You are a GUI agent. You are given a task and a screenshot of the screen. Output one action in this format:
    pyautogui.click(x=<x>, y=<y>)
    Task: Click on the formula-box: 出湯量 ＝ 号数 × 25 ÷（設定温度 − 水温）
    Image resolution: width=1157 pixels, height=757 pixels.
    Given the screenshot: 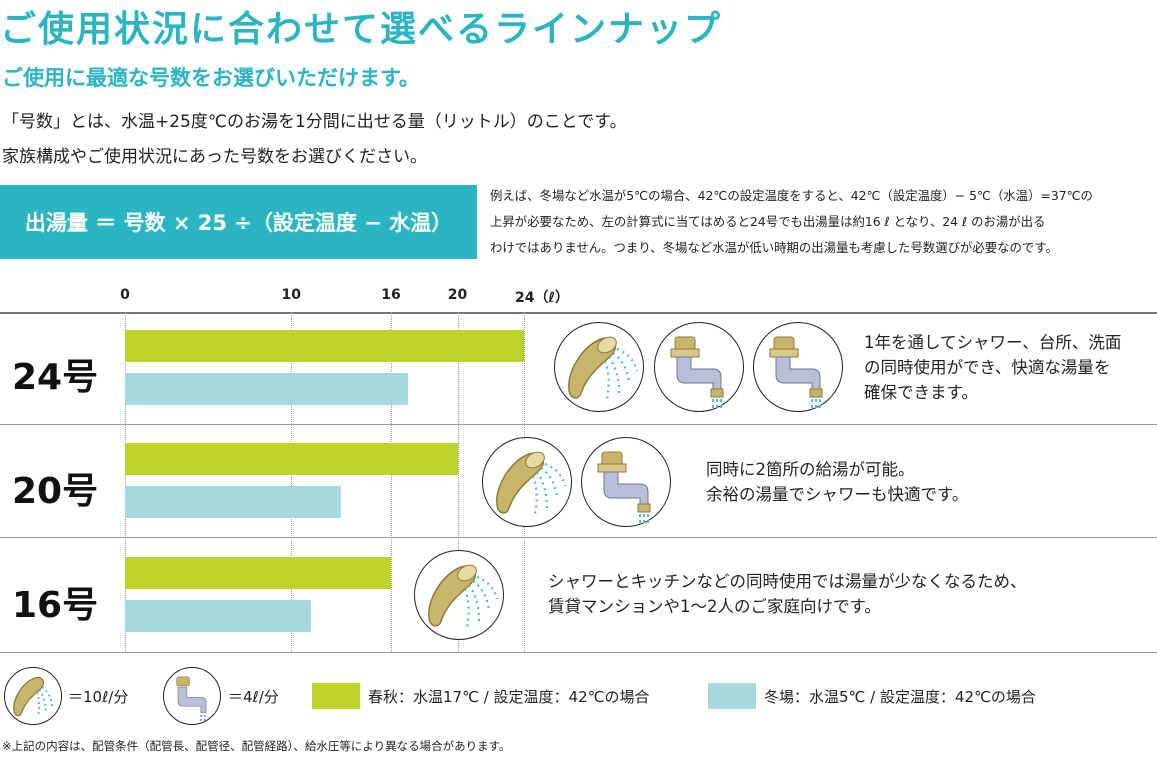 What is the action you would take?
    pyautogui.click(x=238, y=222)
    